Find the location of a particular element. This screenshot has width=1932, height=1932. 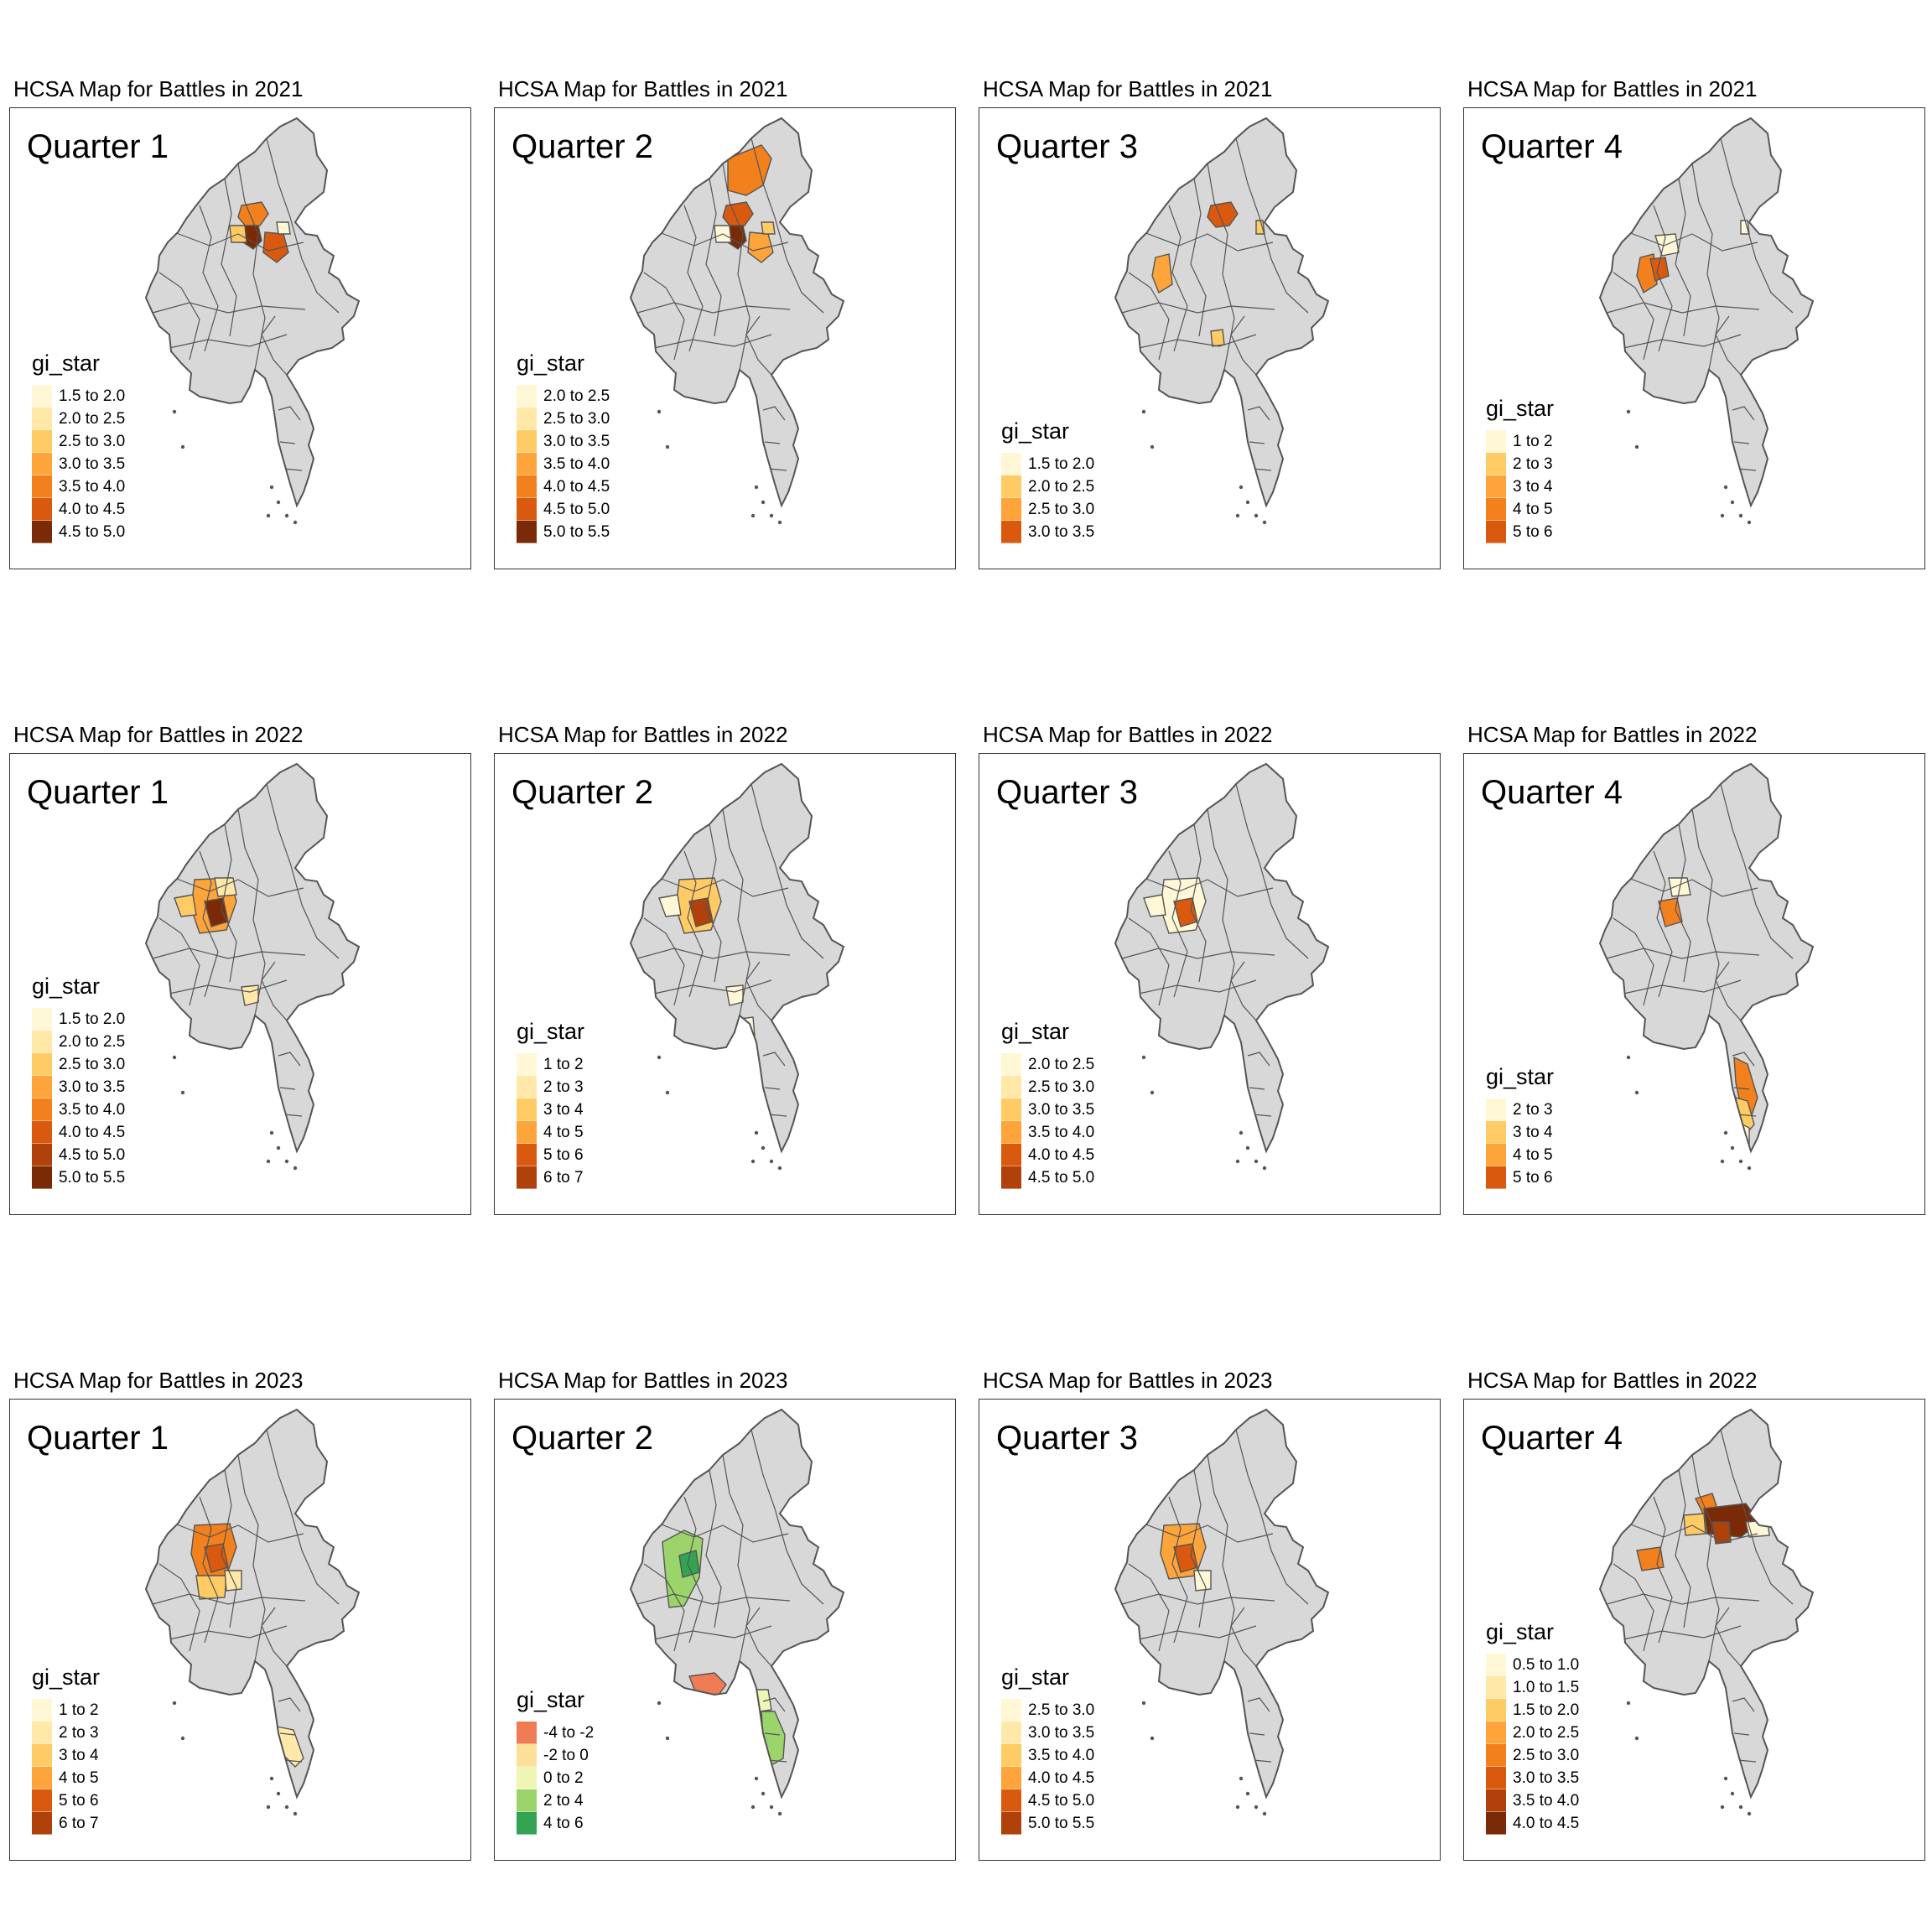

legend-label: 2.5 to 3.0 is located at coordinates (92, 441).